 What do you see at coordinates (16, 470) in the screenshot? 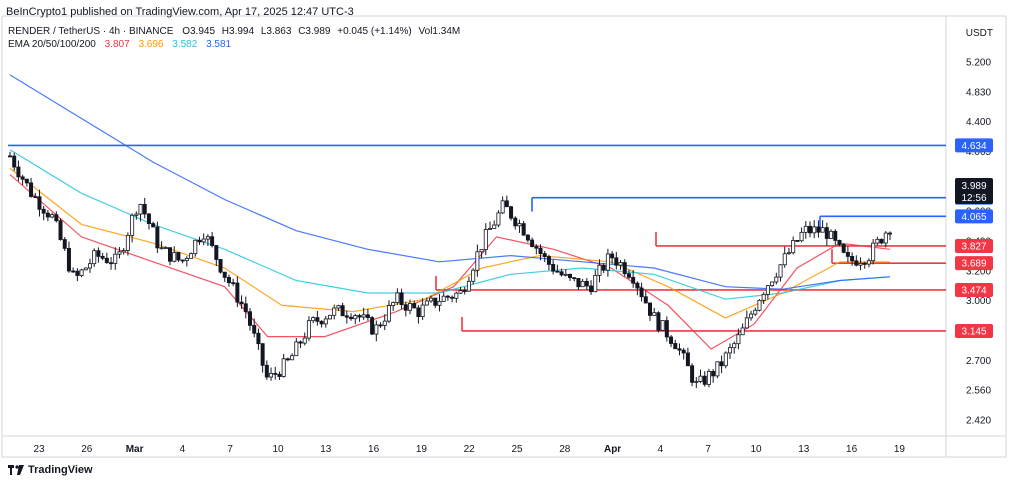
I see `tradingview-icon` at bounding box center [16, 470].